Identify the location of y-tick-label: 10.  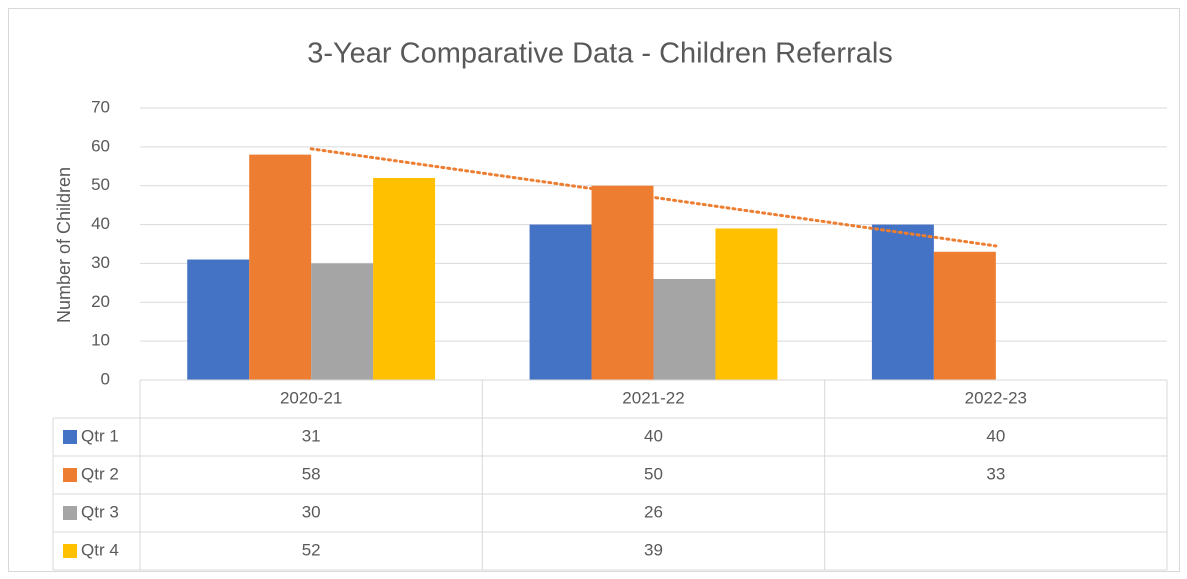
(100, 340).